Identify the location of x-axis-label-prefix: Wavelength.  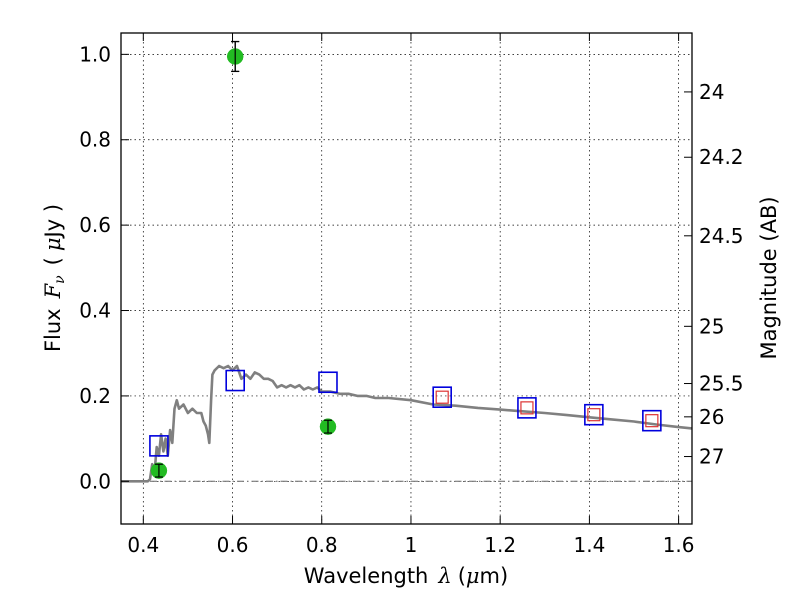
(366, 576).